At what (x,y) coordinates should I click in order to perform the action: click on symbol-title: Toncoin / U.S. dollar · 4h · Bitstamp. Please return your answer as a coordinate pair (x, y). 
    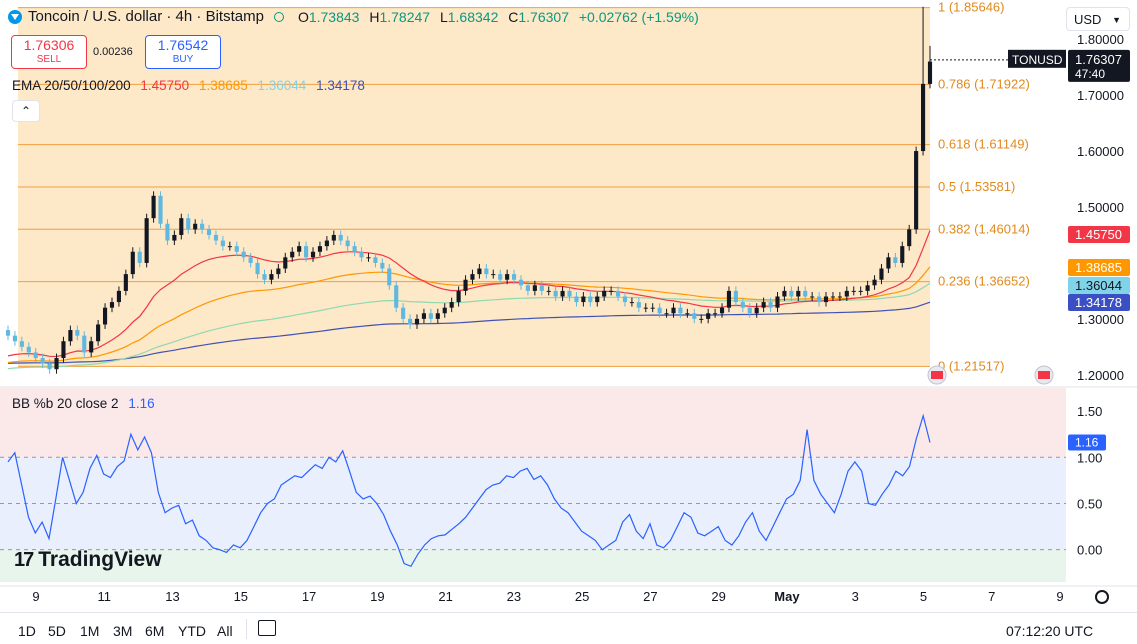
    Looking at the image, I should click on (146, 16).